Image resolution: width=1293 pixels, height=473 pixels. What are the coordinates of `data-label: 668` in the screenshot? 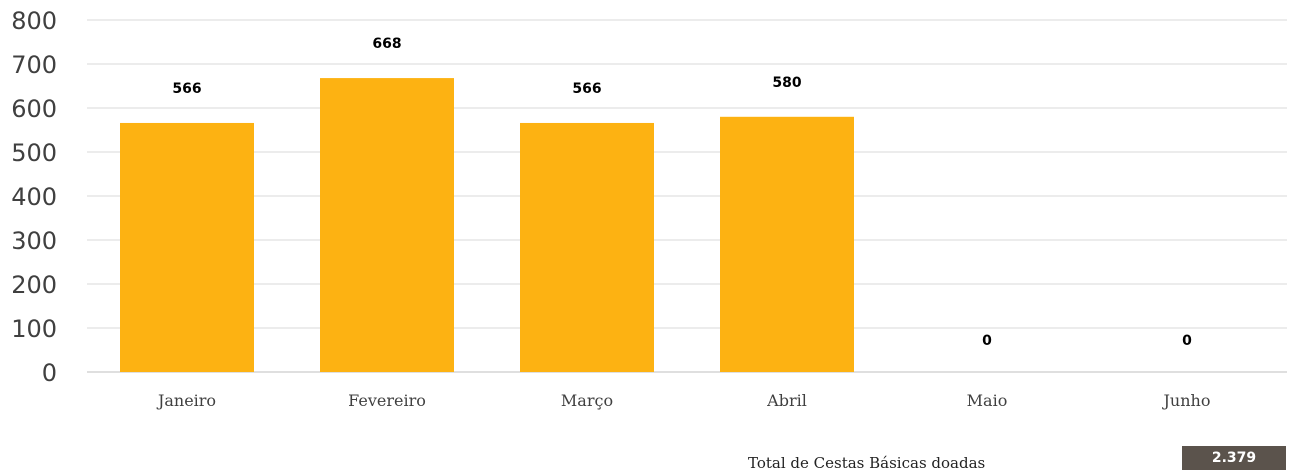 It's located at (386, 44).